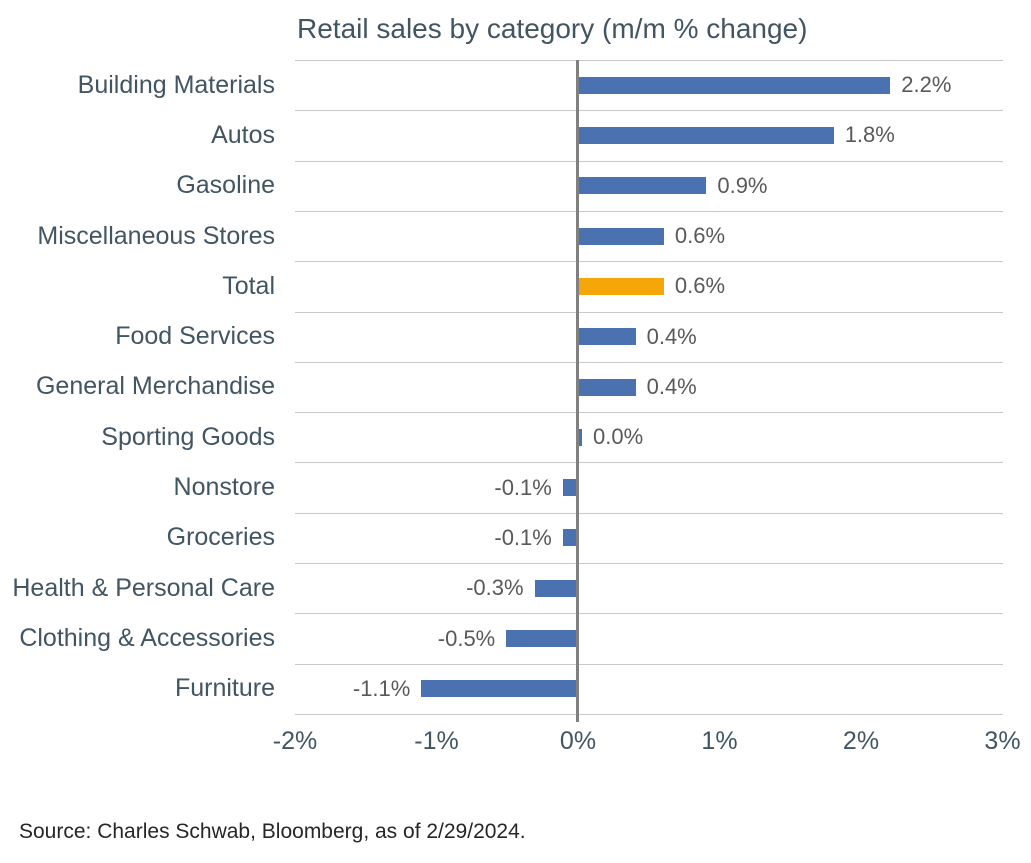 Image resolution: width=1031 pixels, height=863 pixels. I want to click on category-label: Food Services, so click(195, 336).